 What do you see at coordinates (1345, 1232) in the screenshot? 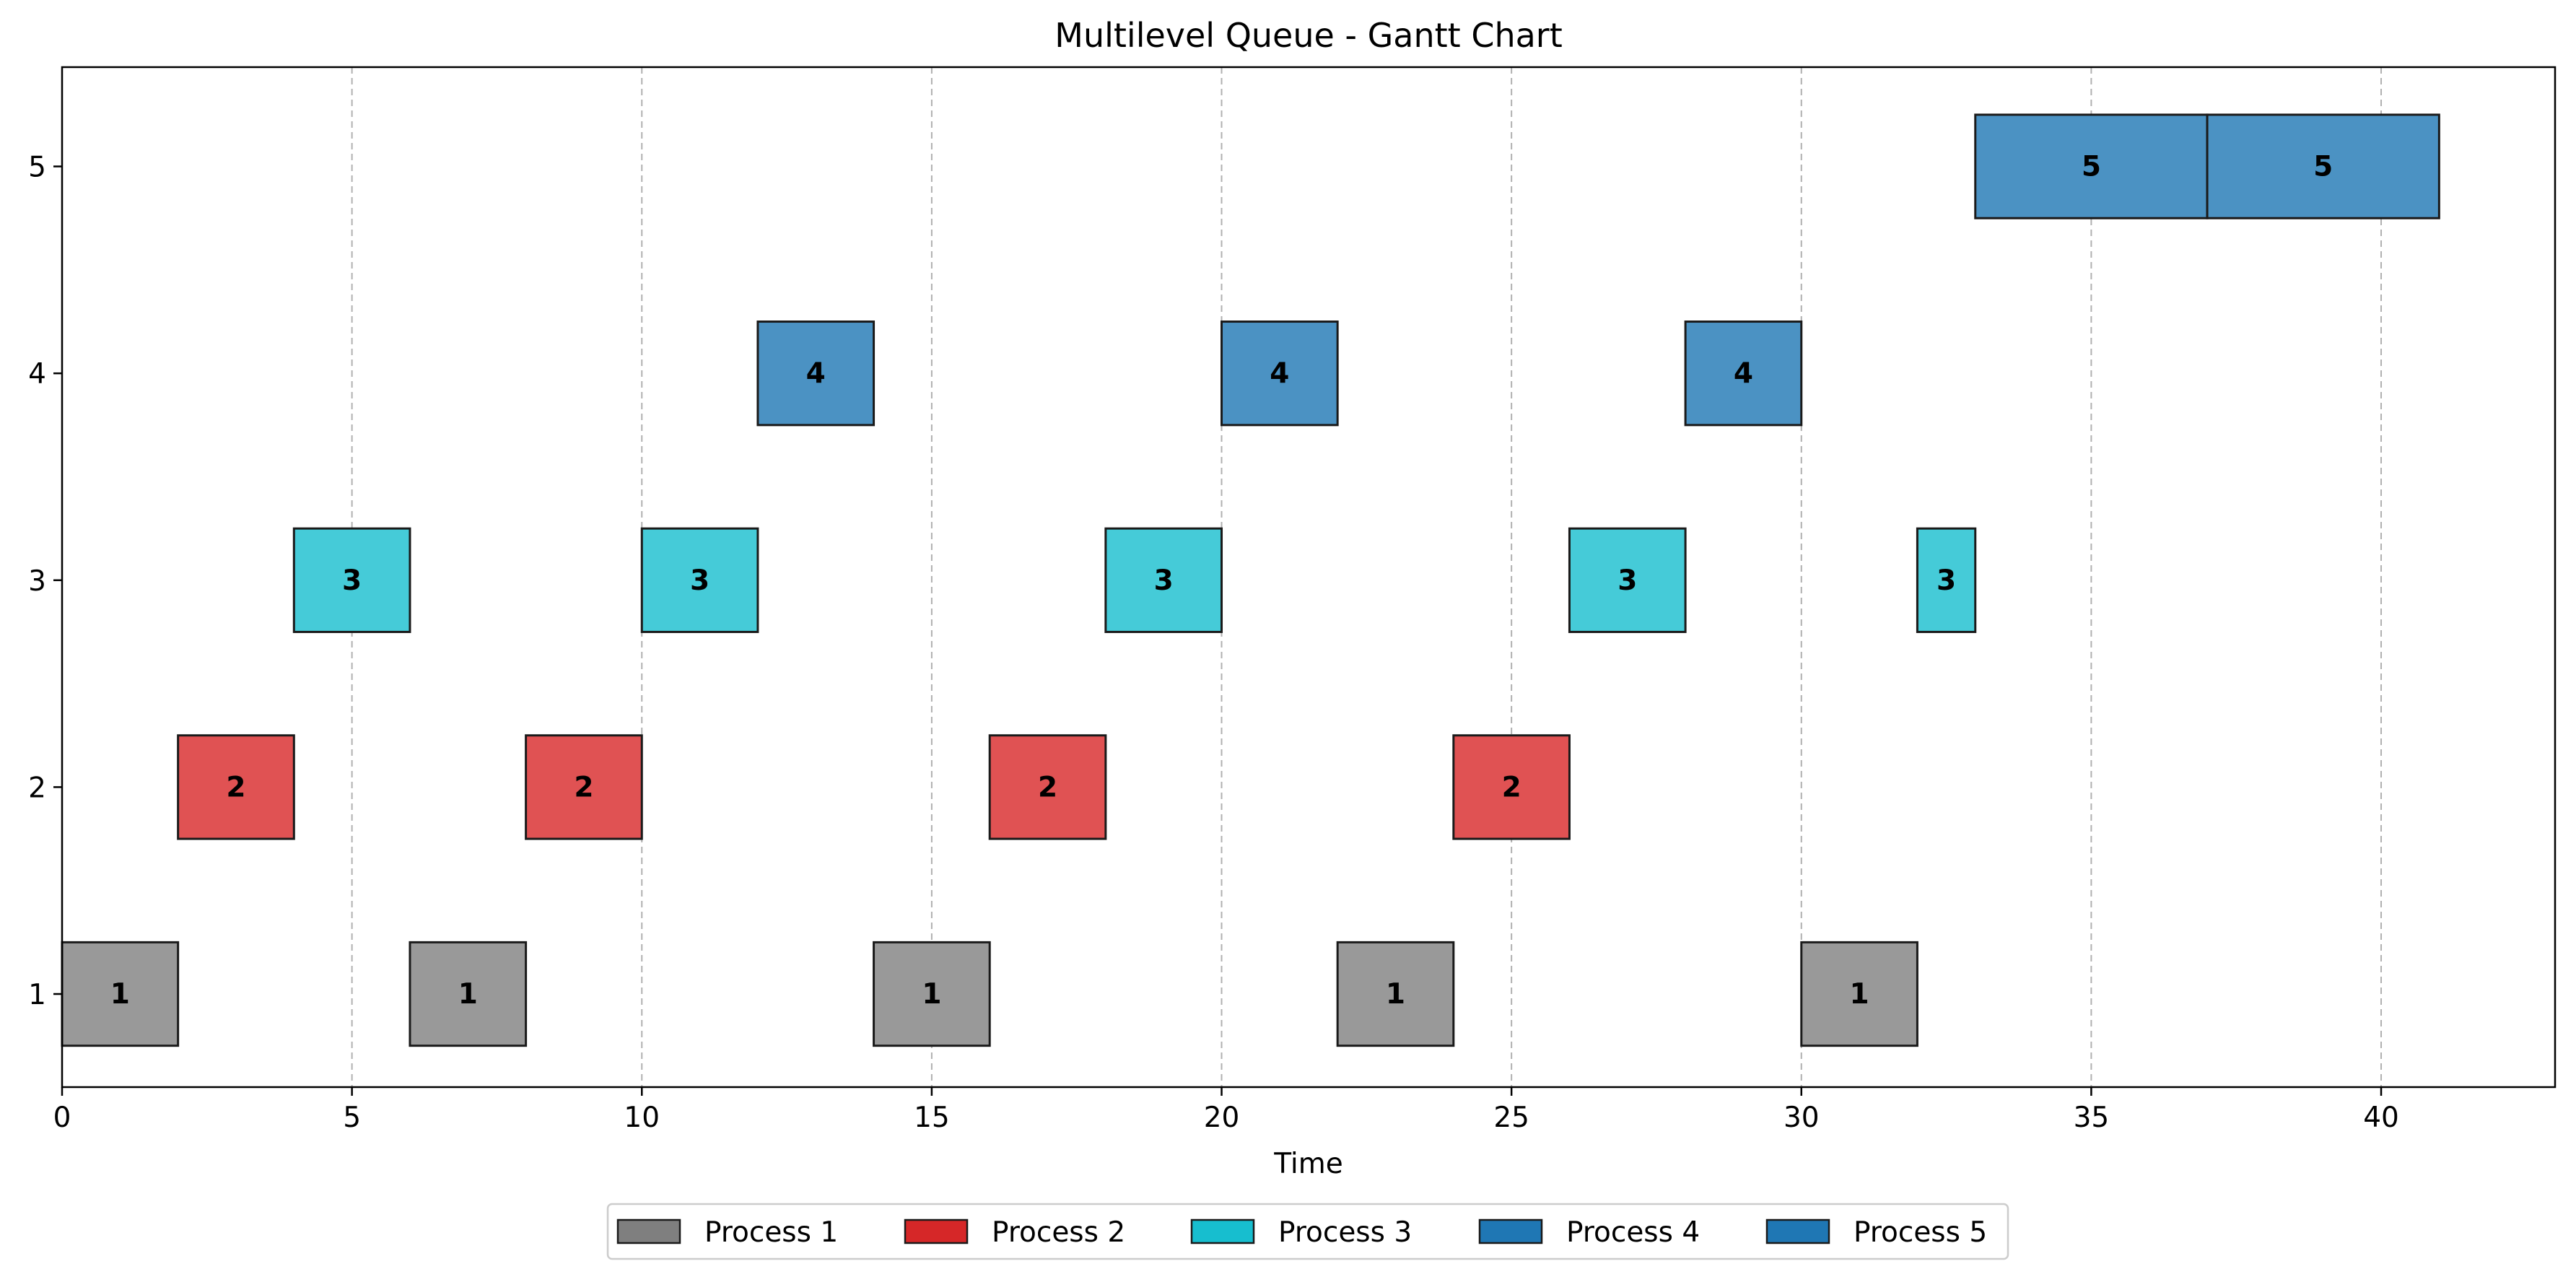
I see `legend-label: Process 3` at bounding box center [1345, 1232].